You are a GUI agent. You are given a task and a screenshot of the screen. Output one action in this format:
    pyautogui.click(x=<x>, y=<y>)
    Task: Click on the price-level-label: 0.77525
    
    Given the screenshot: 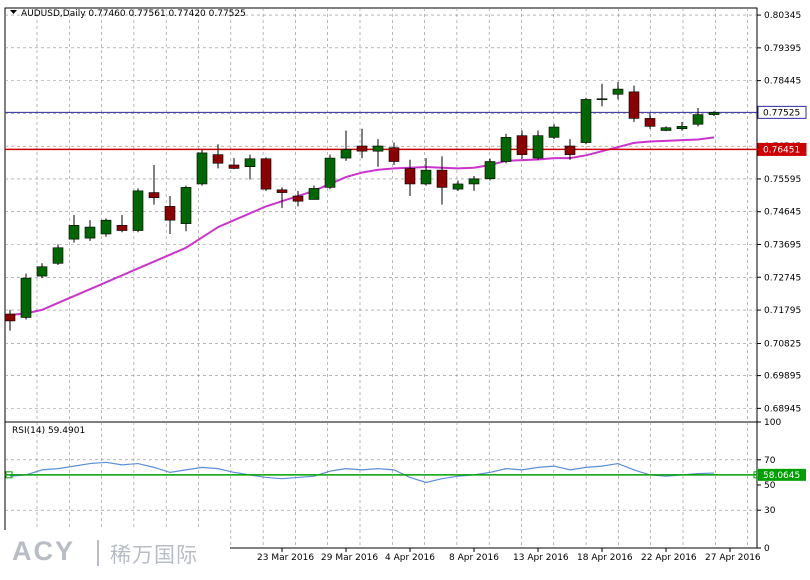 What is the action you would take?
    pyautogui.click(x=781, y=113)
    